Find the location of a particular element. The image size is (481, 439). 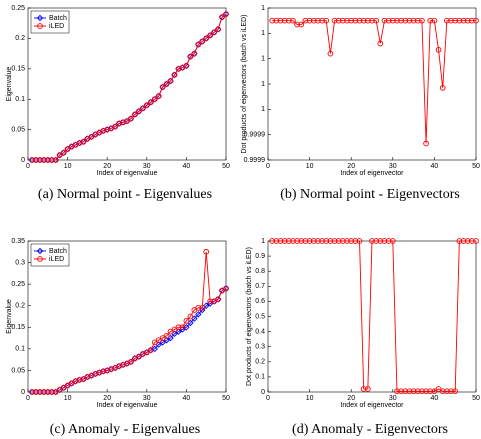

caption: (b) Normal point - Eigenvectors is located at coordinates (370, 194).